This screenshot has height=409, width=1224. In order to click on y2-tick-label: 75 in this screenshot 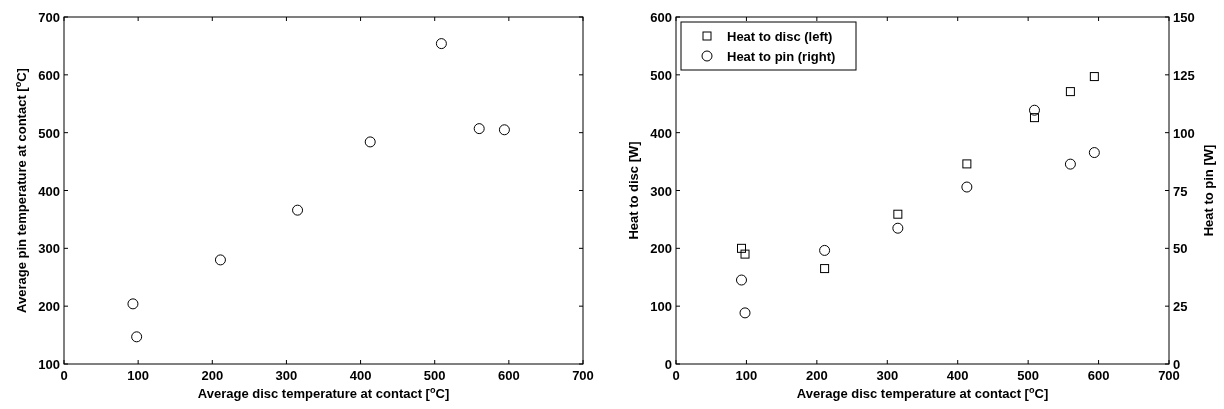, I will do `click(1180, 191)`.